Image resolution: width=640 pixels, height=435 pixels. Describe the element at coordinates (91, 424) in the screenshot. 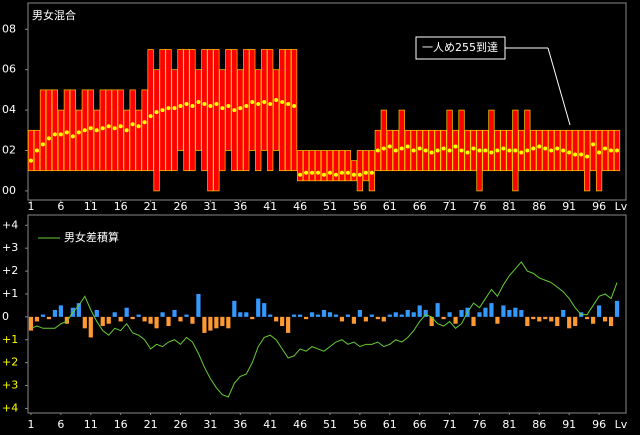

I see `x-tick-label: 11` at that location.